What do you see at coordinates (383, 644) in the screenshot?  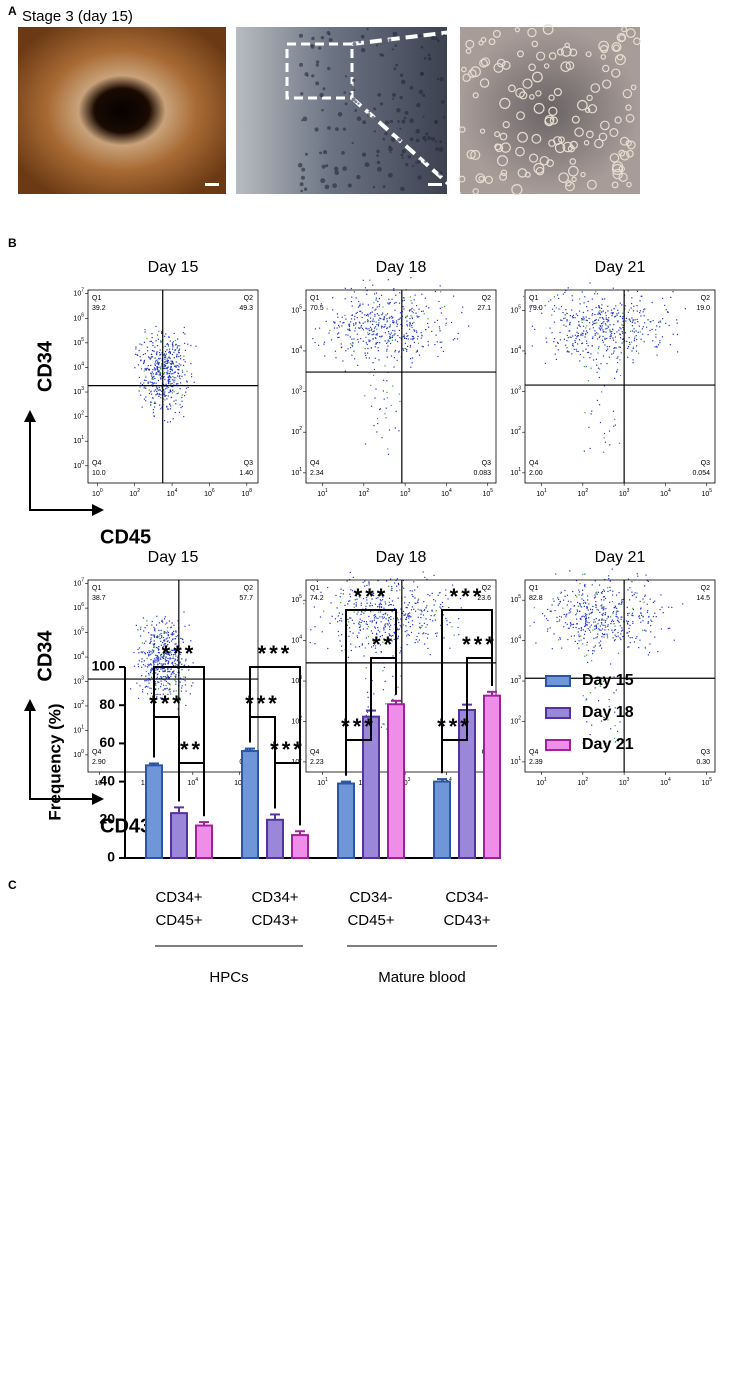 I see `significance-label: **` at bounding box center [383, 644].